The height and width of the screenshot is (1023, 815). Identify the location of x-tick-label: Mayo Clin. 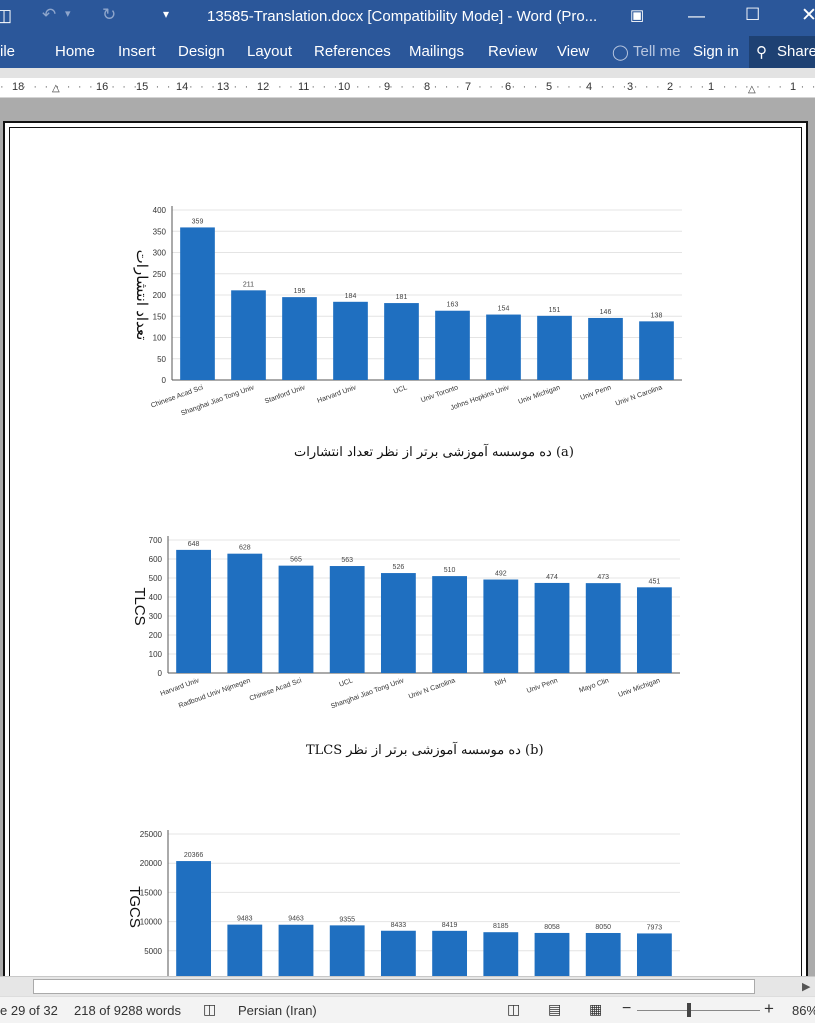
(594, 685).